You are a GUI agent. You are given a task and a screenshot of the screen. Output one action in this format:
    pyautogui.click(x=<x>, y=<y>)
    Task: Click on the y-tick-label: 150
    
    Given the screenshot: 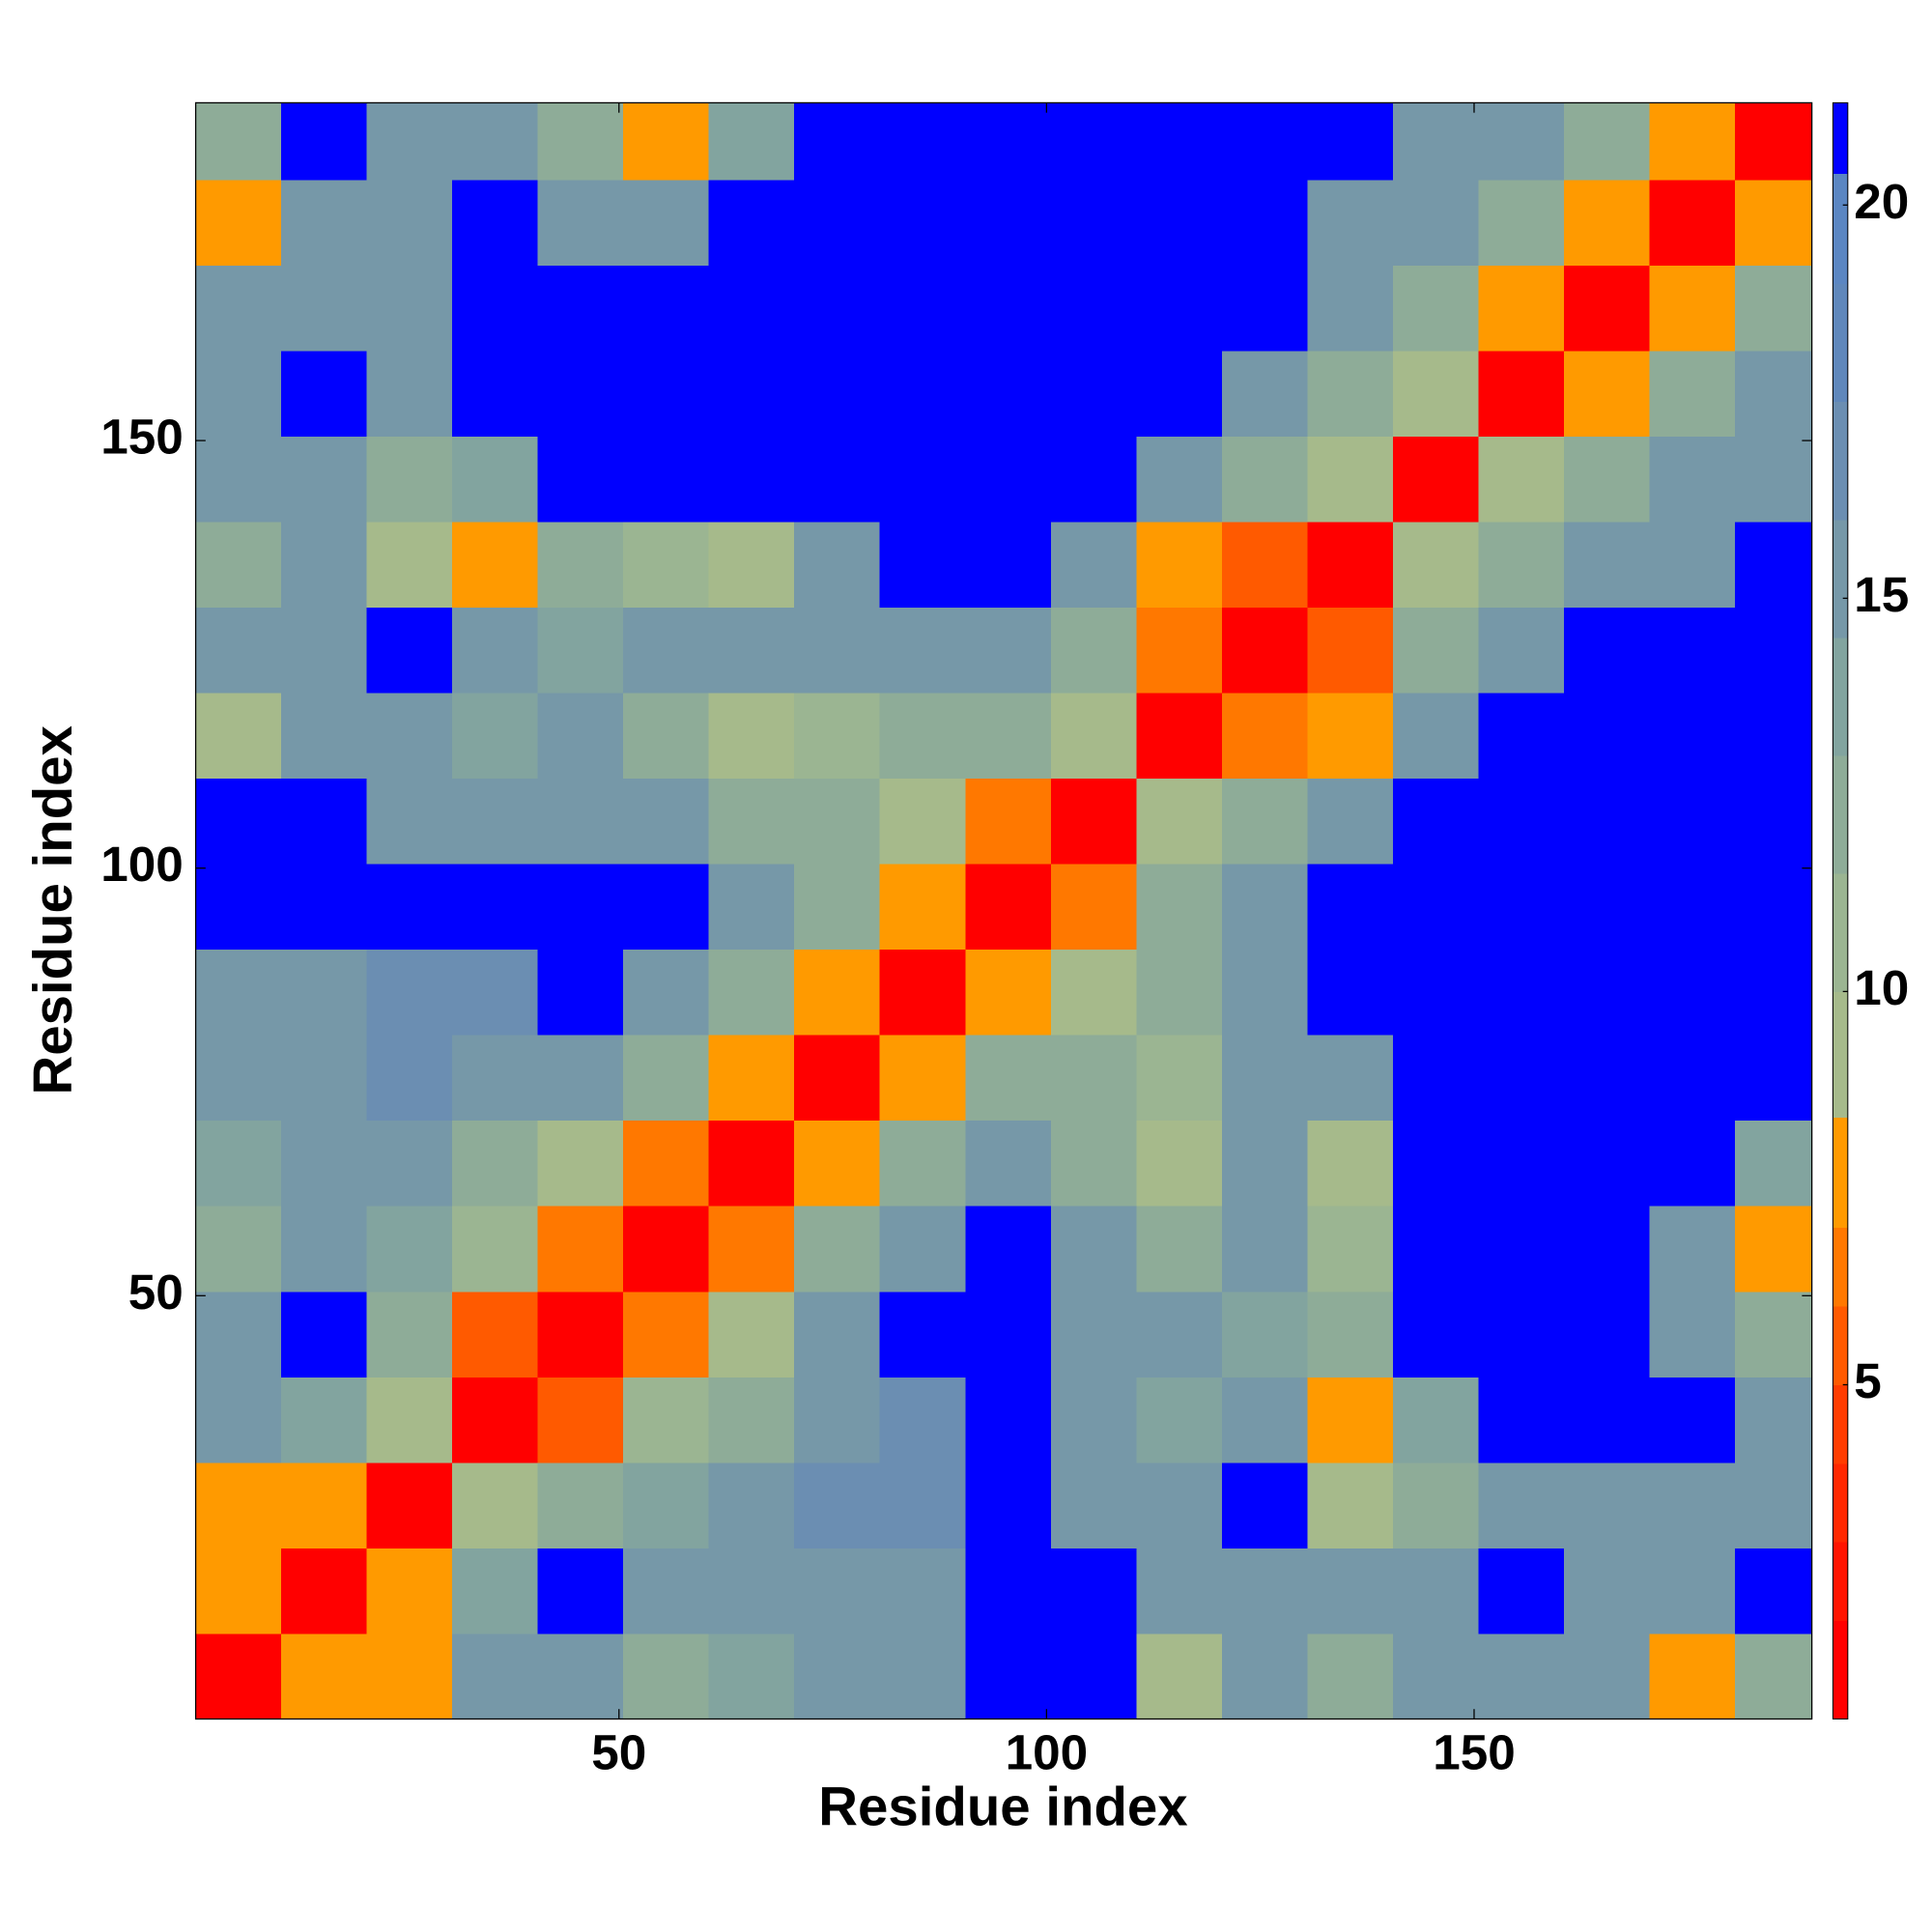 What is the action you would take?
    pyautogui.click(x=142, y=437)
    